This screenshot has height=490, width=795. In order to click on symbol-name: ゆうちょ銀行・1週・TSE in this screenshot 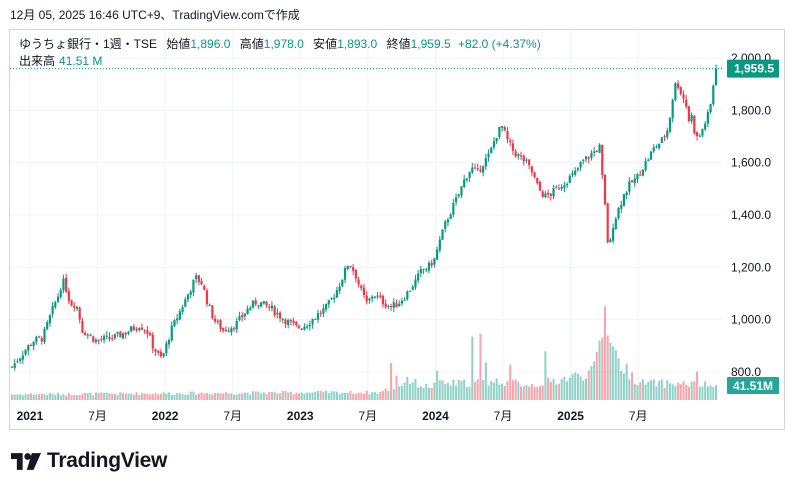, I will do `click(88, 44)`.